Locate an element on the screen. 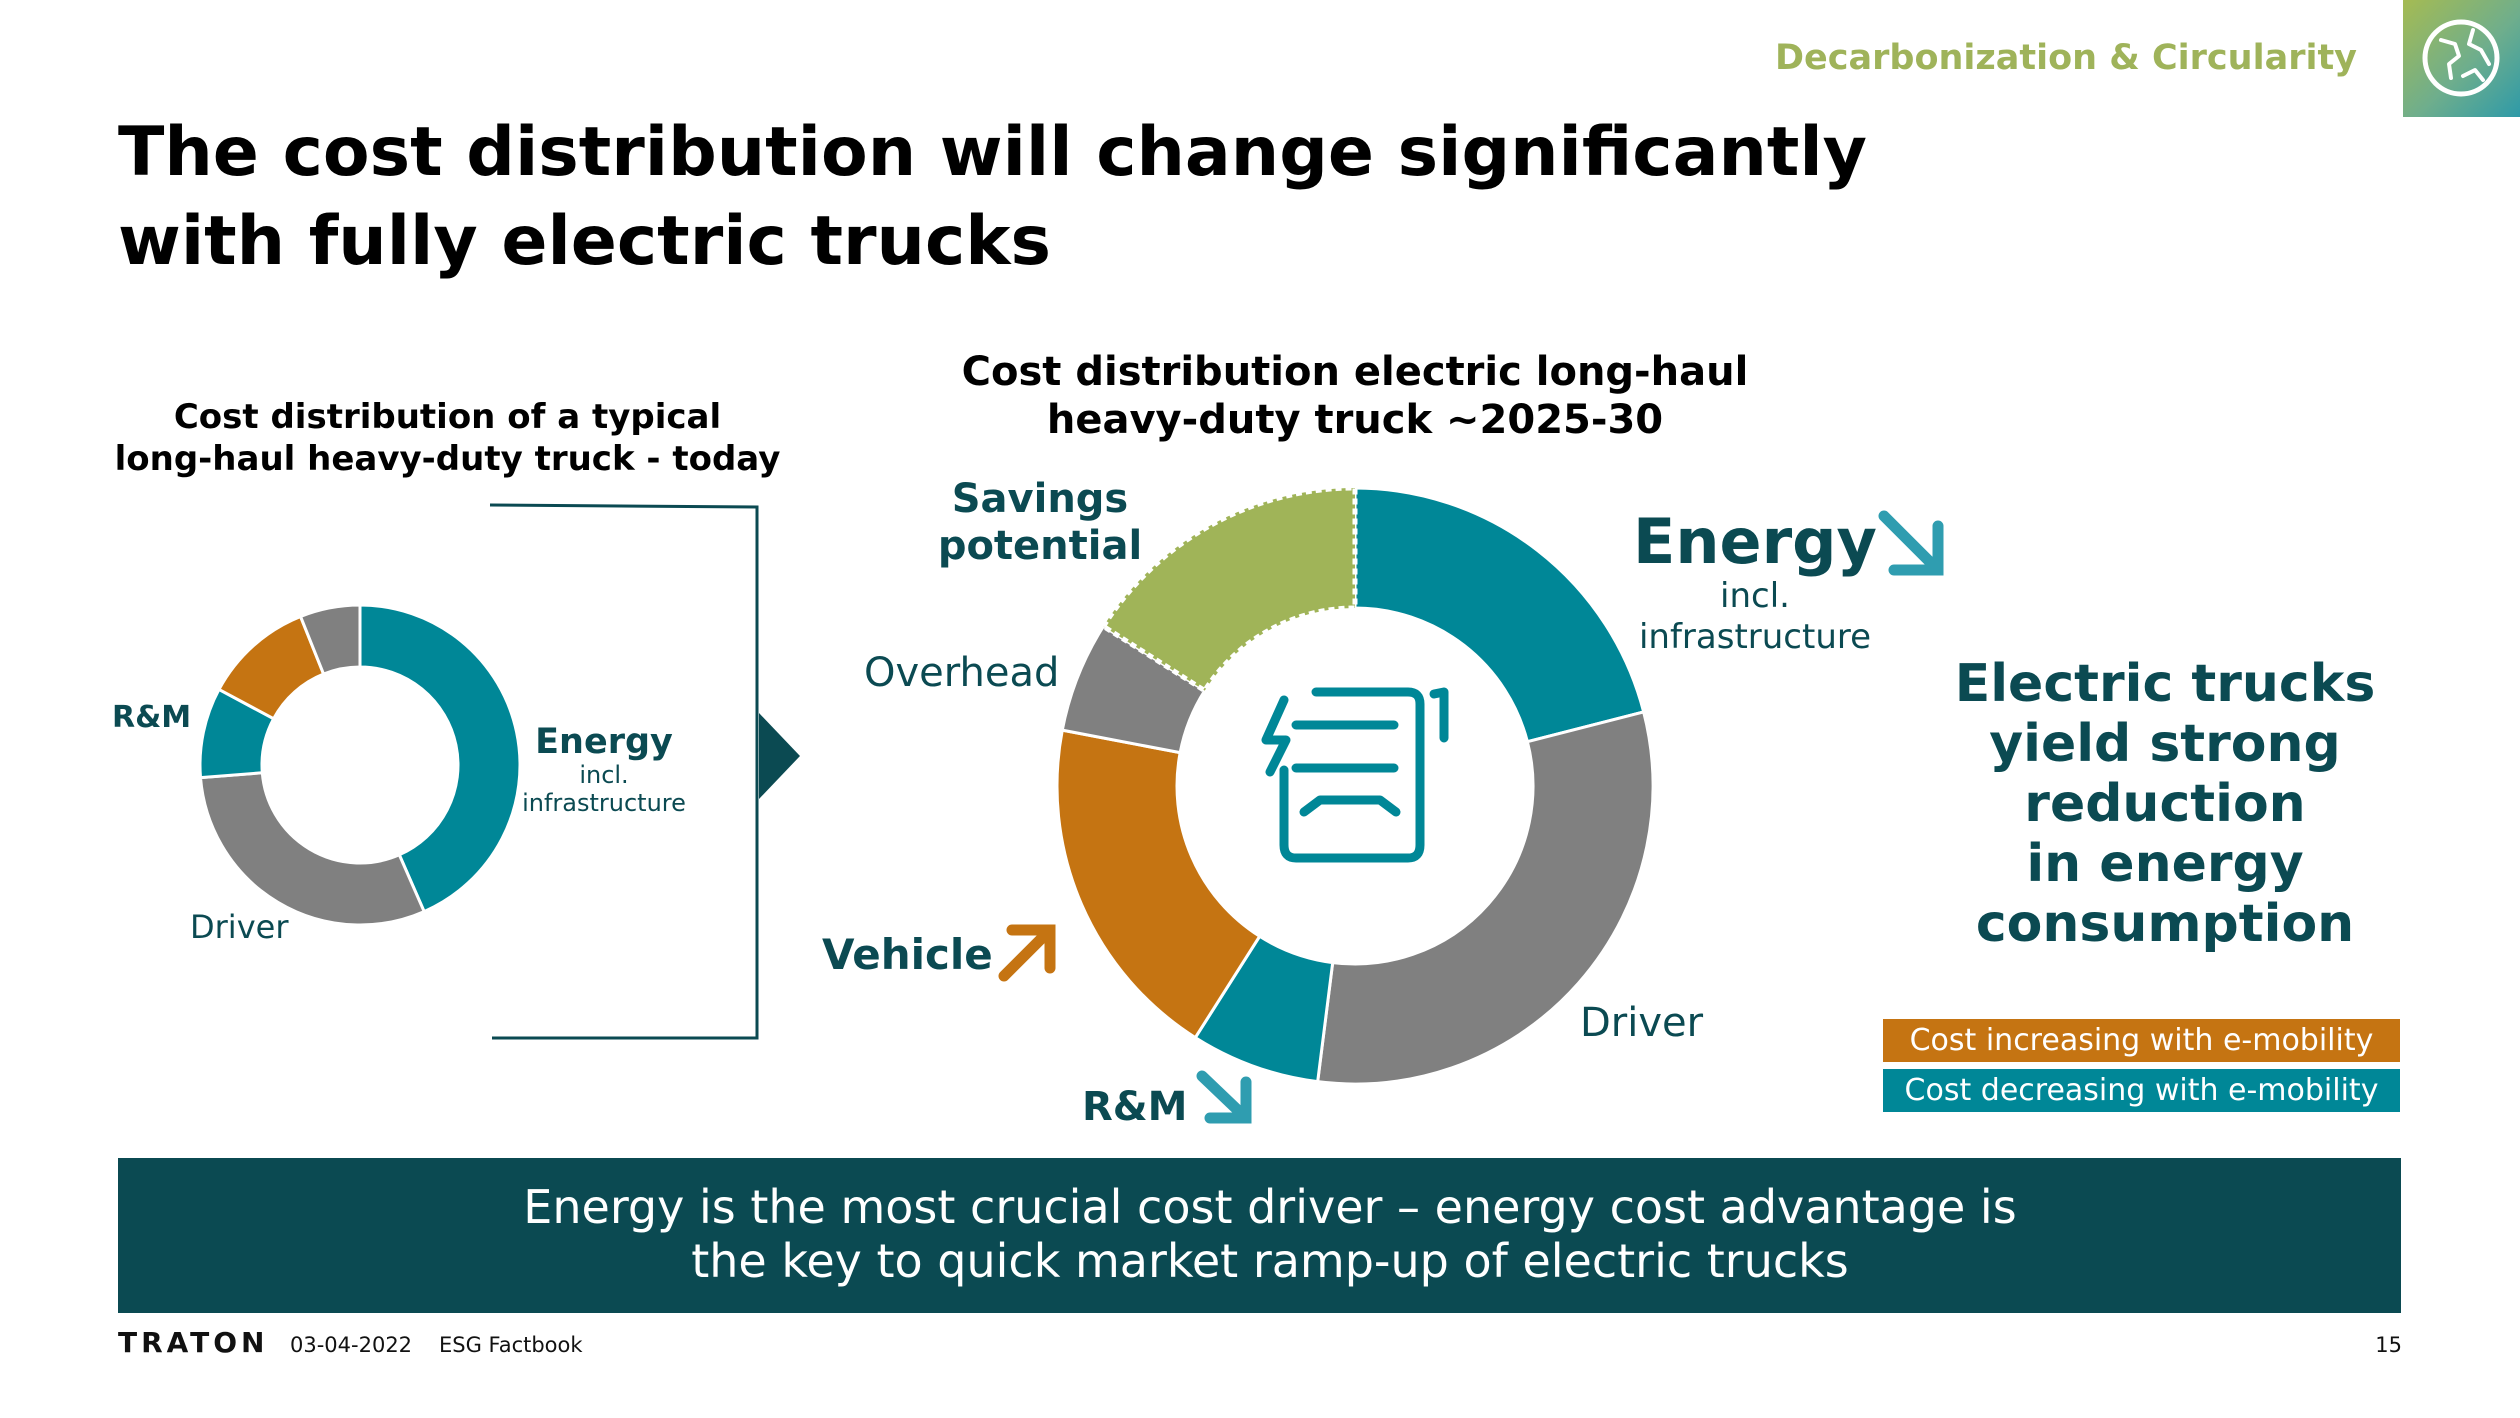 This screenshot has height=1418, width=2520. donut-slice-vehicle is located at coordinates (1158, 884).